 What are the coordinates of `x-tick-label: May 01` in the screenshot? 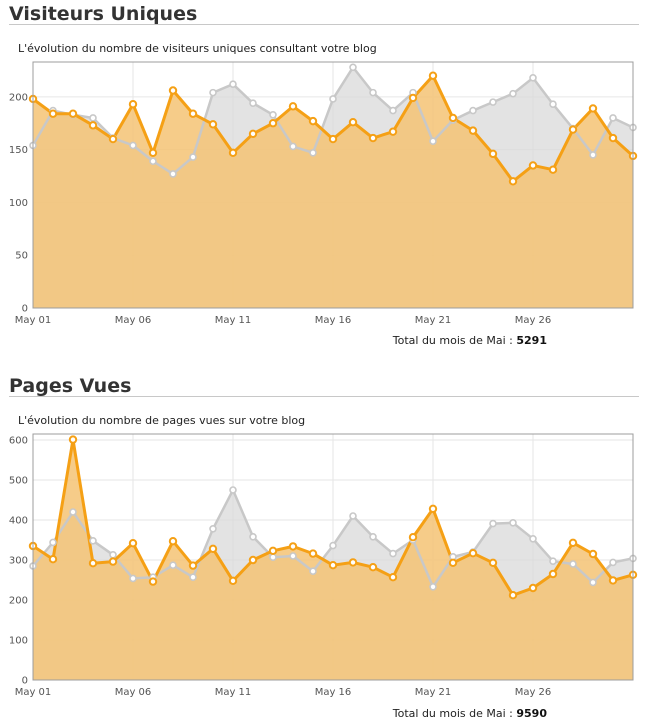 It's located at (33, 320).